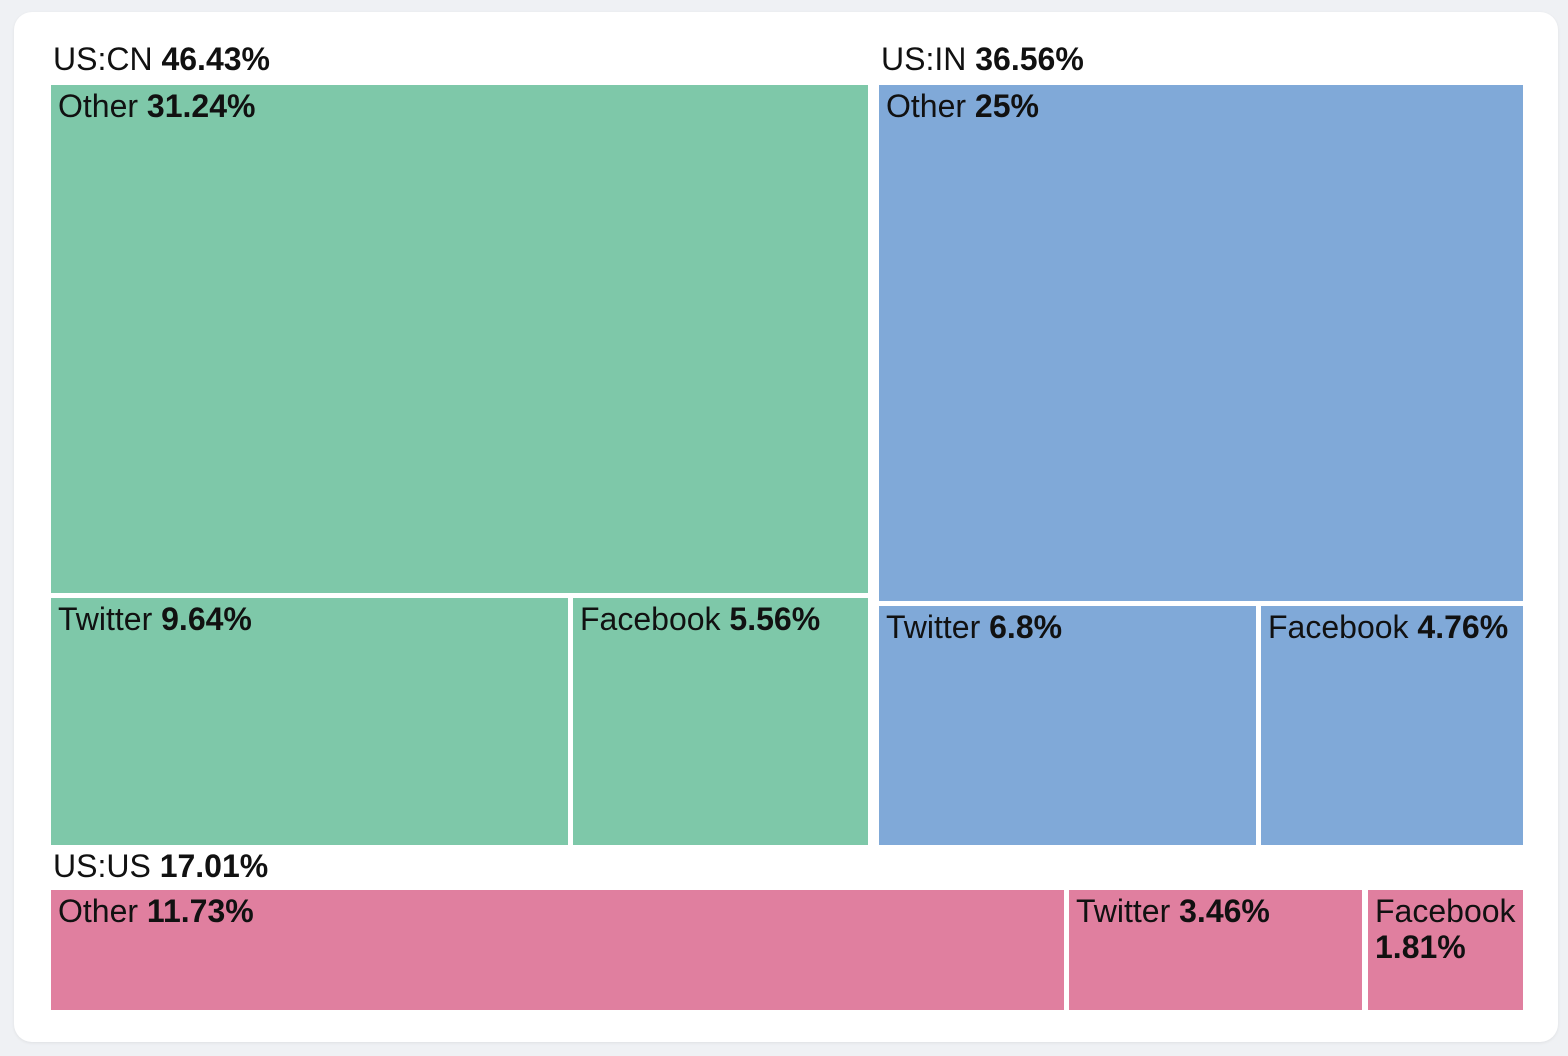 The height and width of the screenshot is (1056, 1568). I want to click on tile-label: Facebook 4.76%, so click(1392, 625).